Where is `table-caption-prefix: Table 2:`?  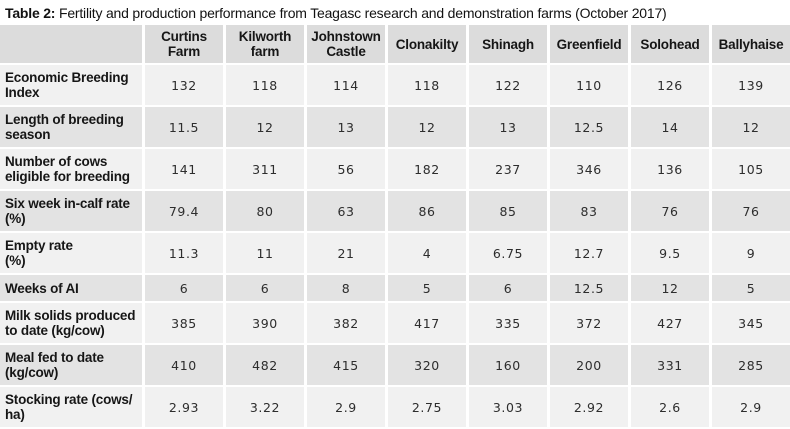 table-caption-prefix: Table 2: is located at coordinates (30, 13).